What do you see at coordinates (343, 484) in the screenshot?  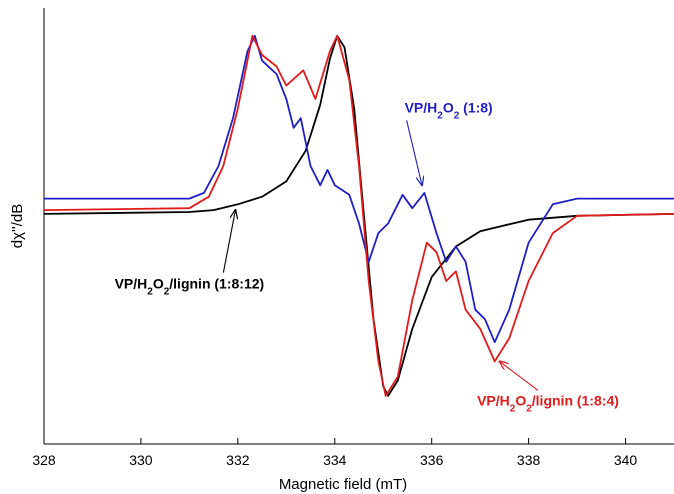 I see `x-axis-label: Magnetic field (mT)` at bounding box center [343, 484].